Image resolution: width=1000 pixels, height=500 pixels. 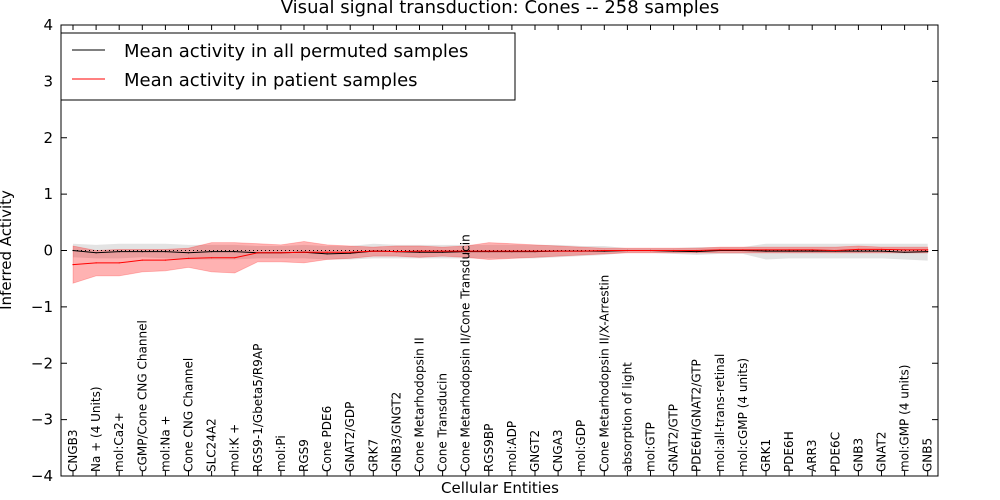 I want to click on x-tick-label: Cone Metarhodopsin II, so click(x=420, y=404).